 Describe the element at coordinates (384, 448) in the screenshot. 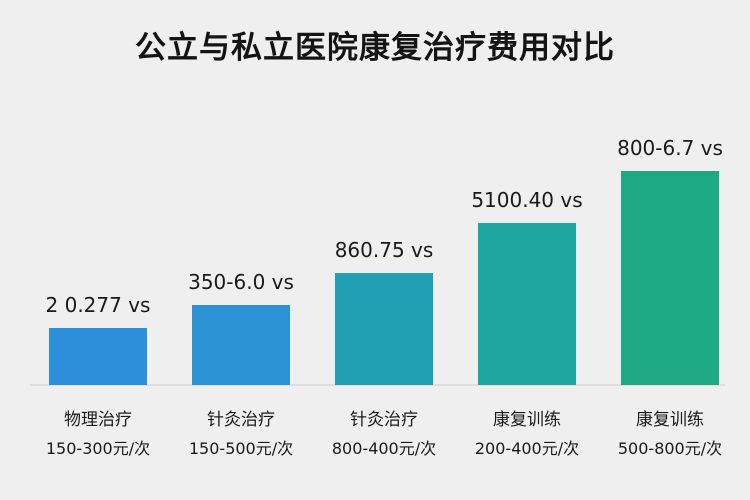

I see `price-range-label-3: 800-400元/次` at that location.